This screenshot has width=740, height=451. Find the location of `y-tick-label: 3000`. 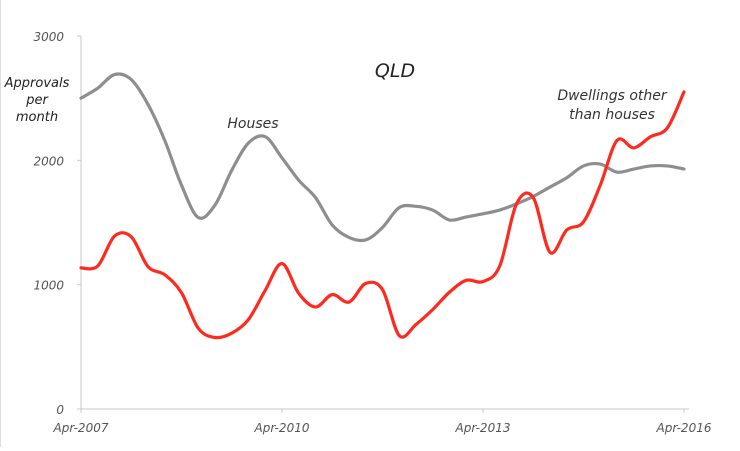

y-tick-label: 3000 is located at coordinates (48, 37).